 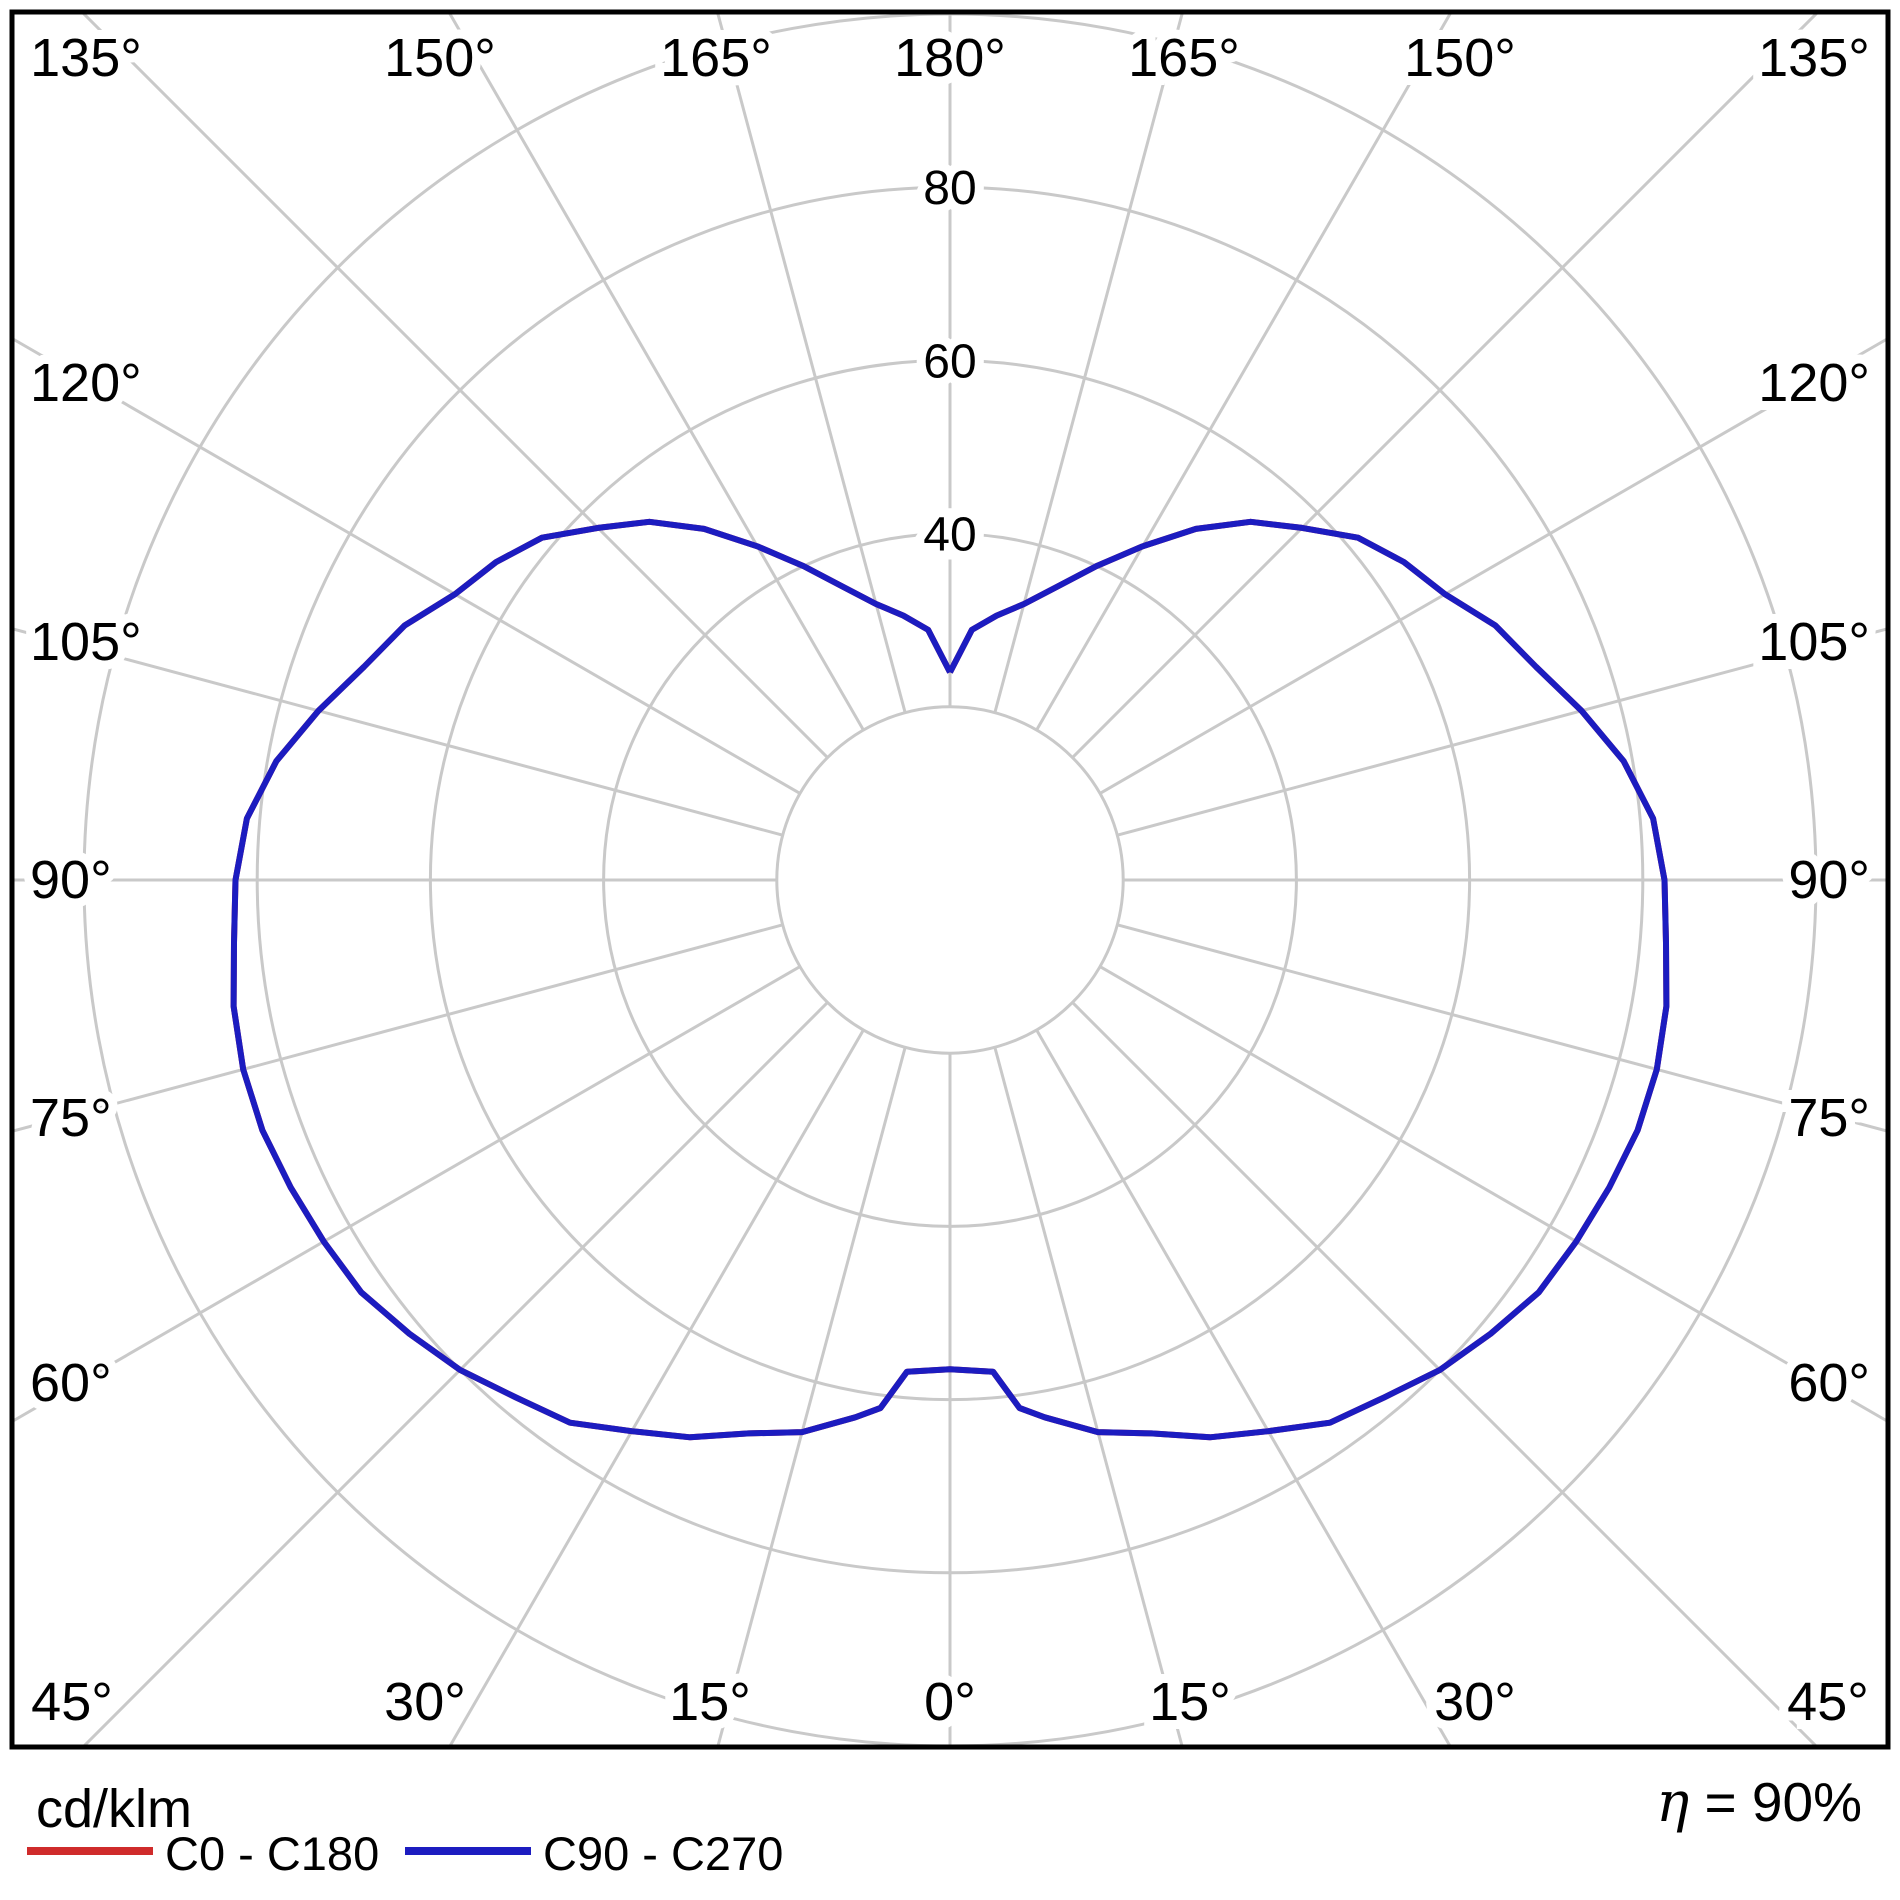 I want to click on angle-label: 180°, so click(x=950, y=58).